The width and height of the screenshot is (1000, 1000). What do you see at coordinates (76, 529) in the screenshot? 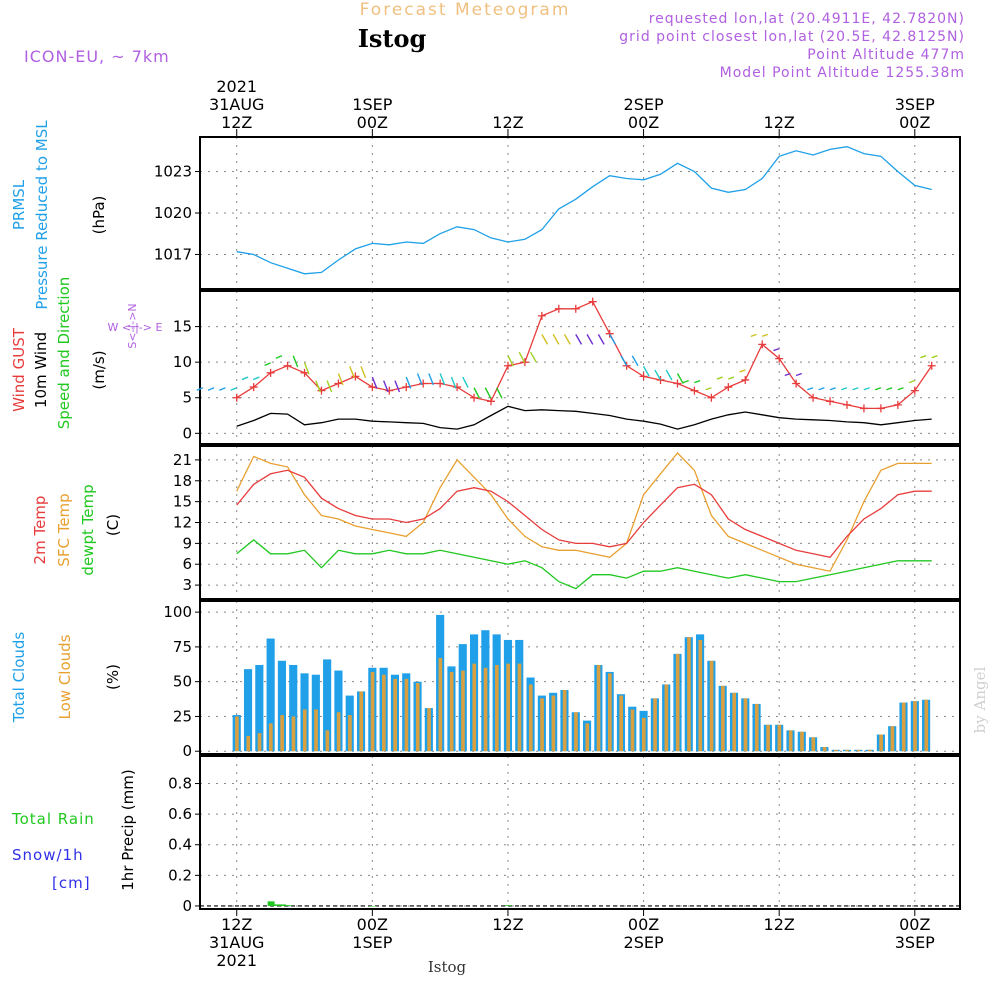
I see `temp-labels: 2m Temp SFC Temp dewpt Temp (C)` at bounding box center [76, 529].